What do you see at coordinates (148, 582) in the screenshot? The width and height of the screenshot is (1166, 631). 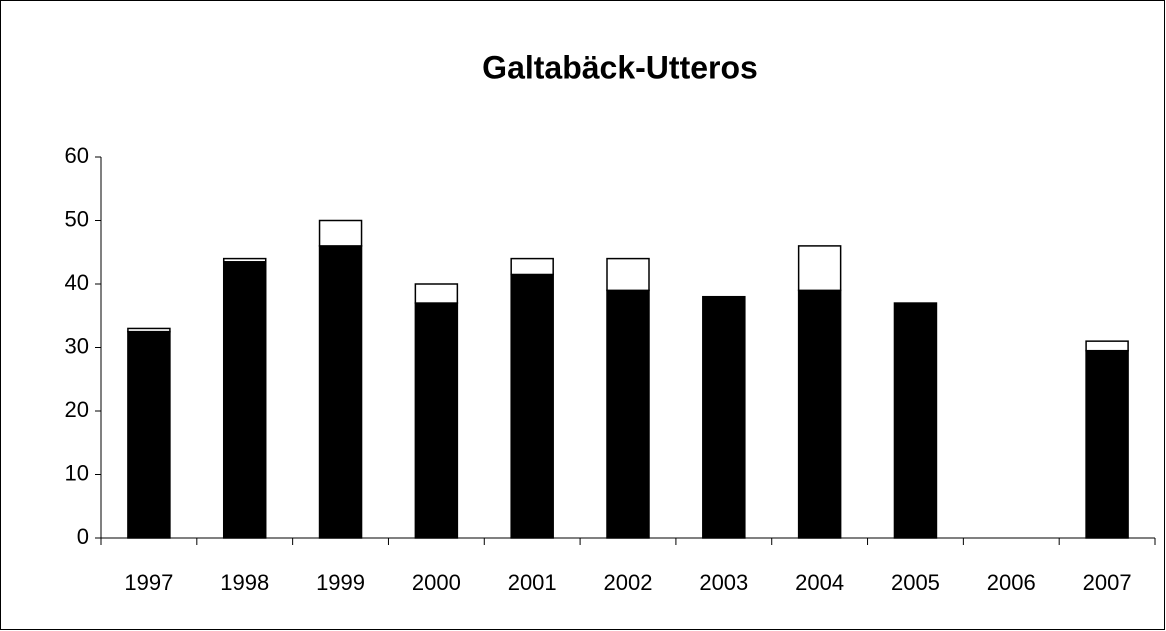 I see `x-tick-label: 1997` at bounding box center [148, 582].